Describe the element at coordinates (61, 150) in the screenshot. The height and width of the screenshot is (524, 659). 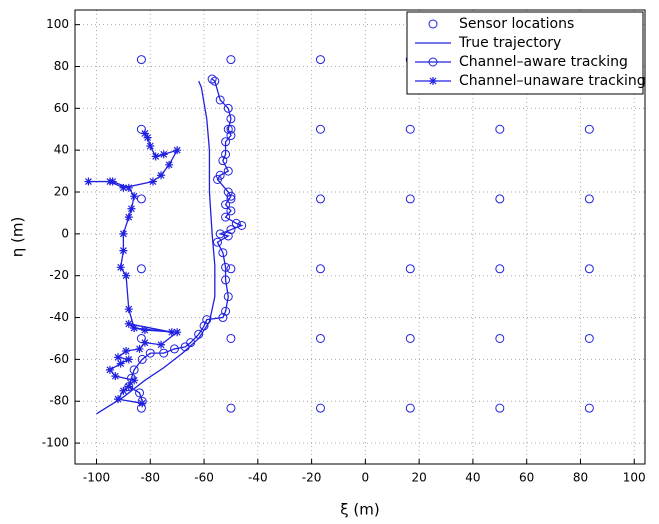
I see `y-tick-label: 40` at that location.